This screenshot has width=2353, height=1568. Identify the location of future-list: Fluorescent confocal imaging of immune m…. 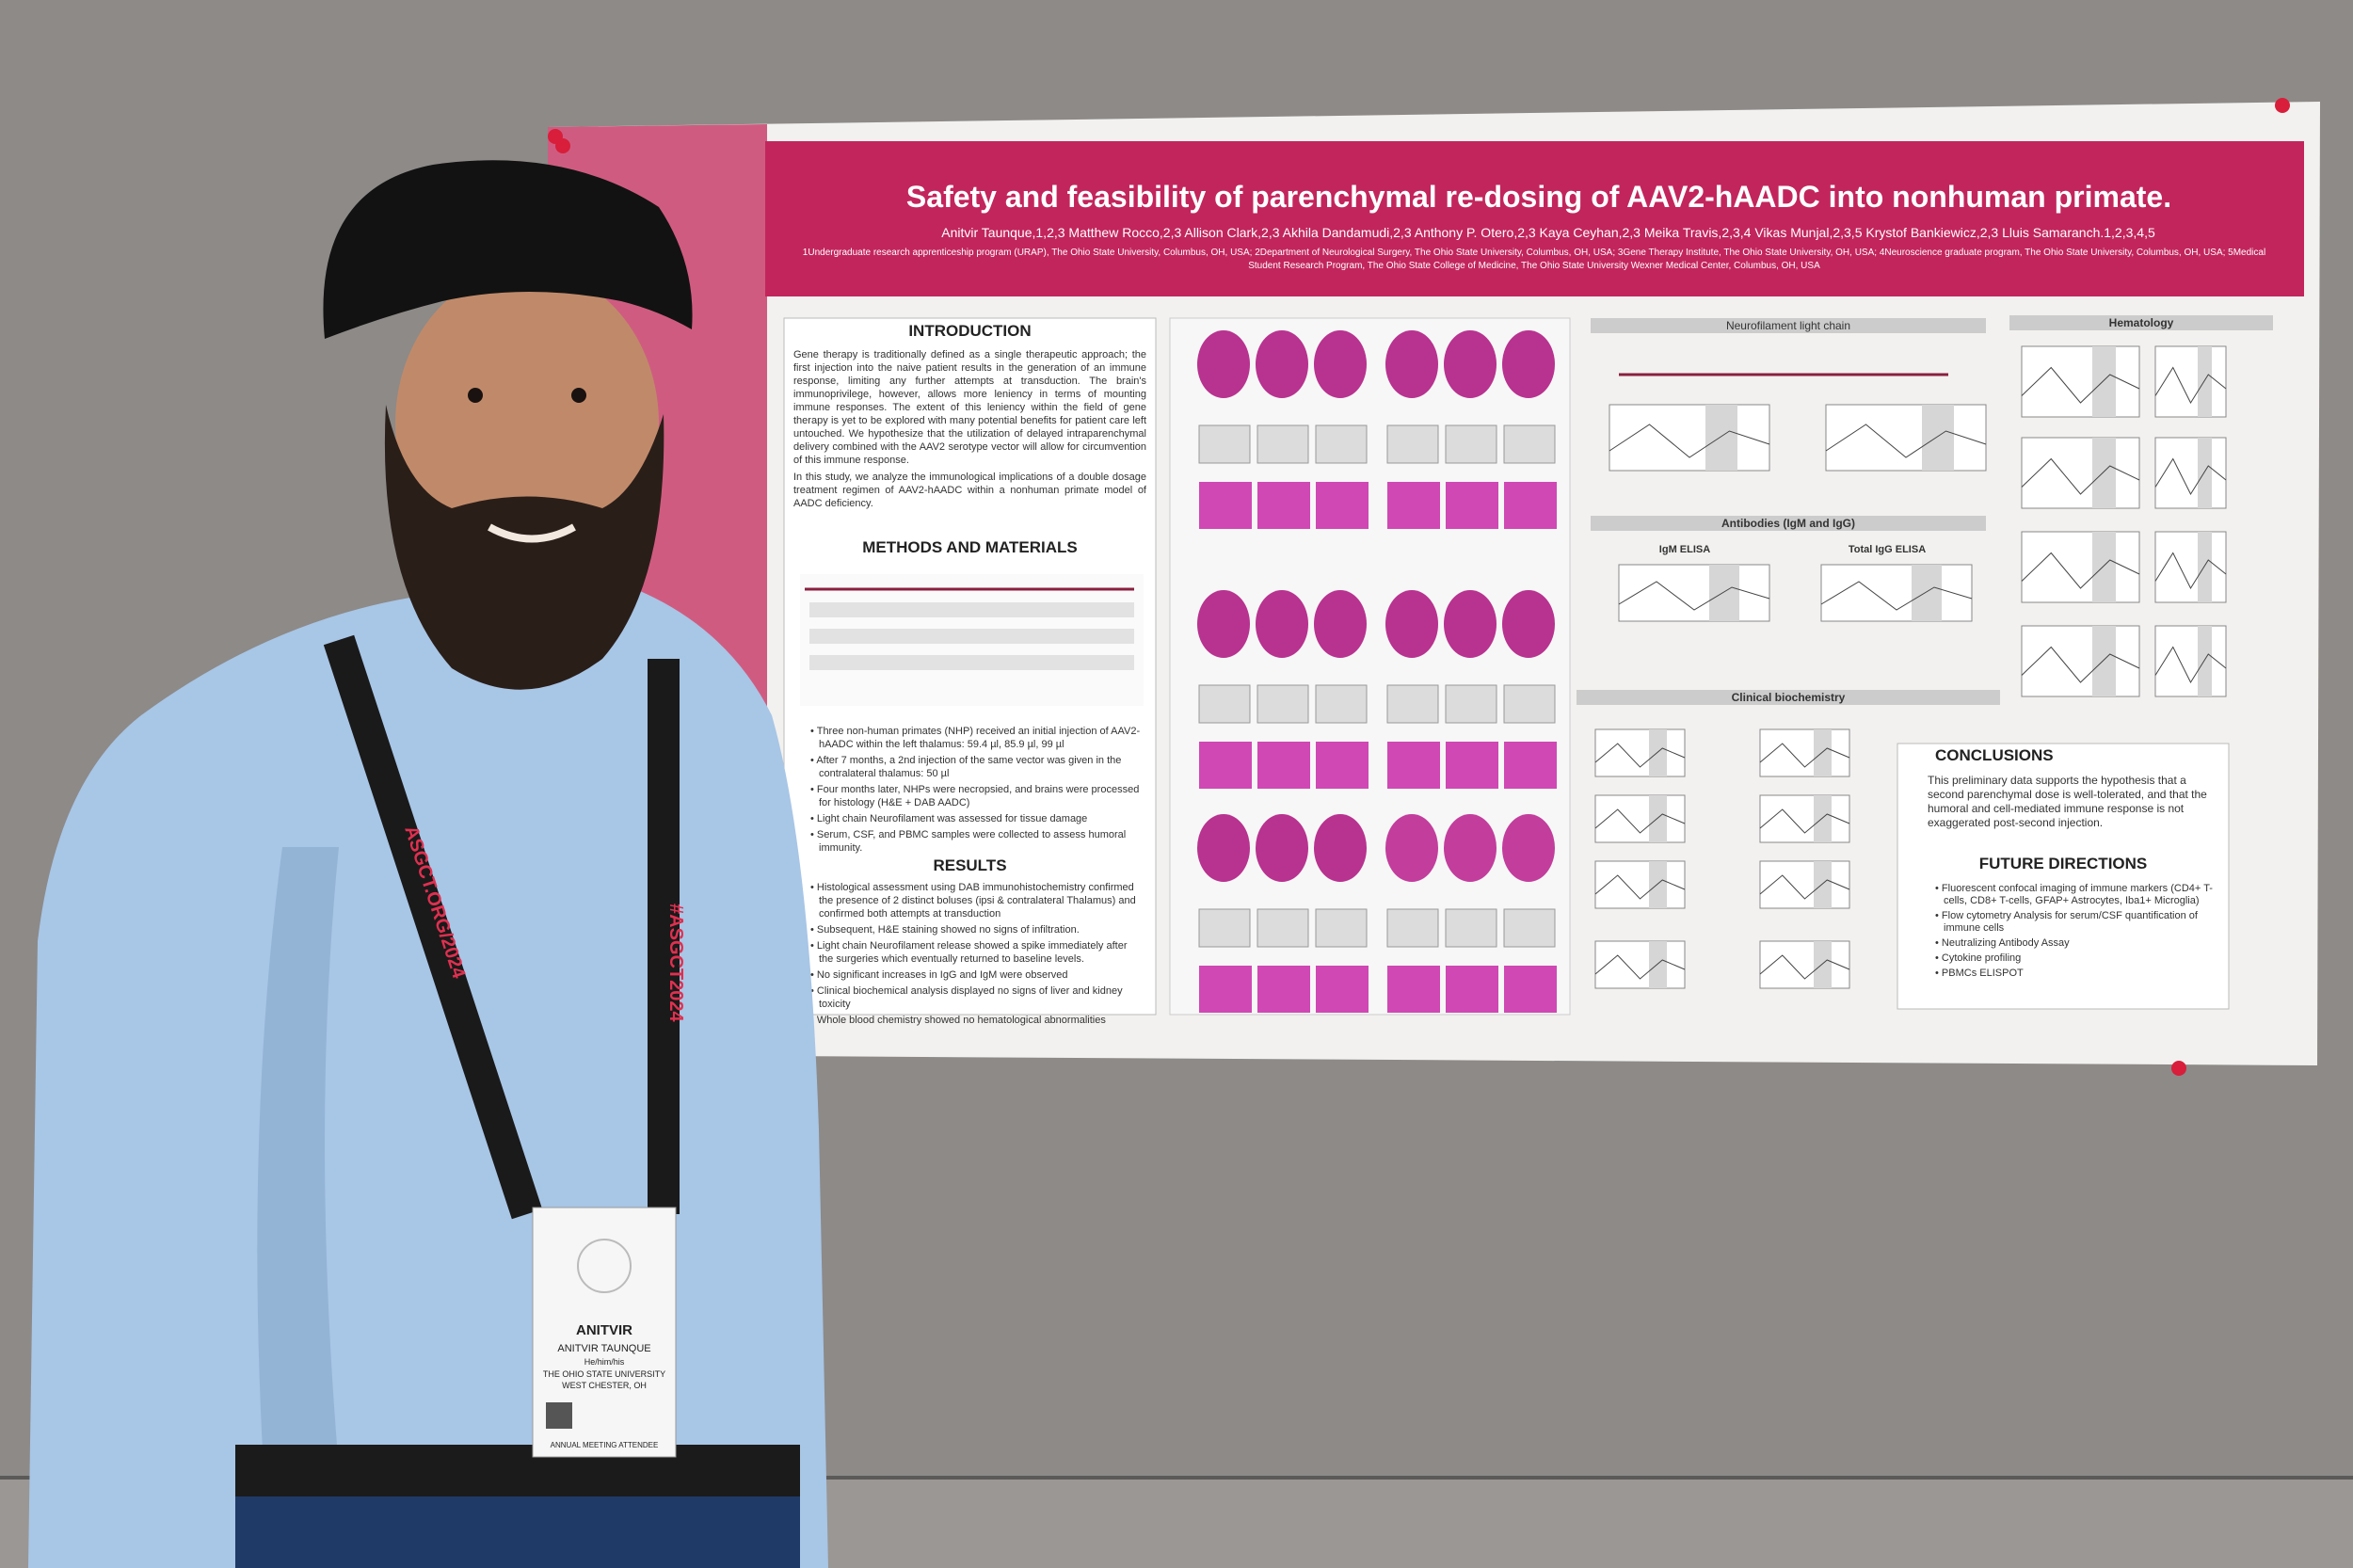
(2075, 933).